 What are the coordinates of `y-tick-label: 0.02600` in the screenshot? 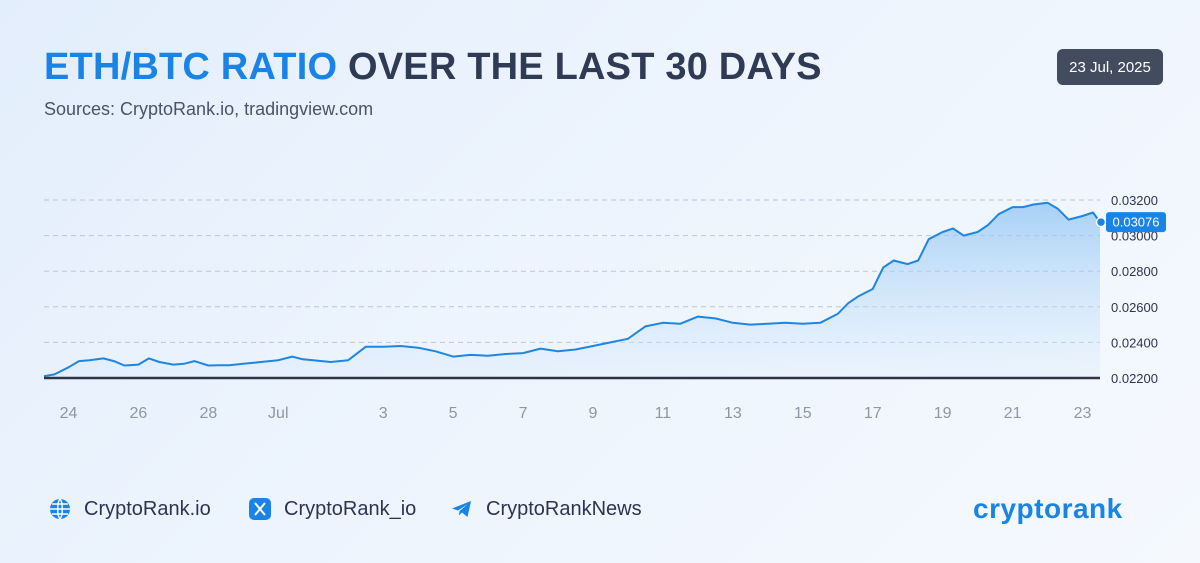 It's located at (1134, 307).